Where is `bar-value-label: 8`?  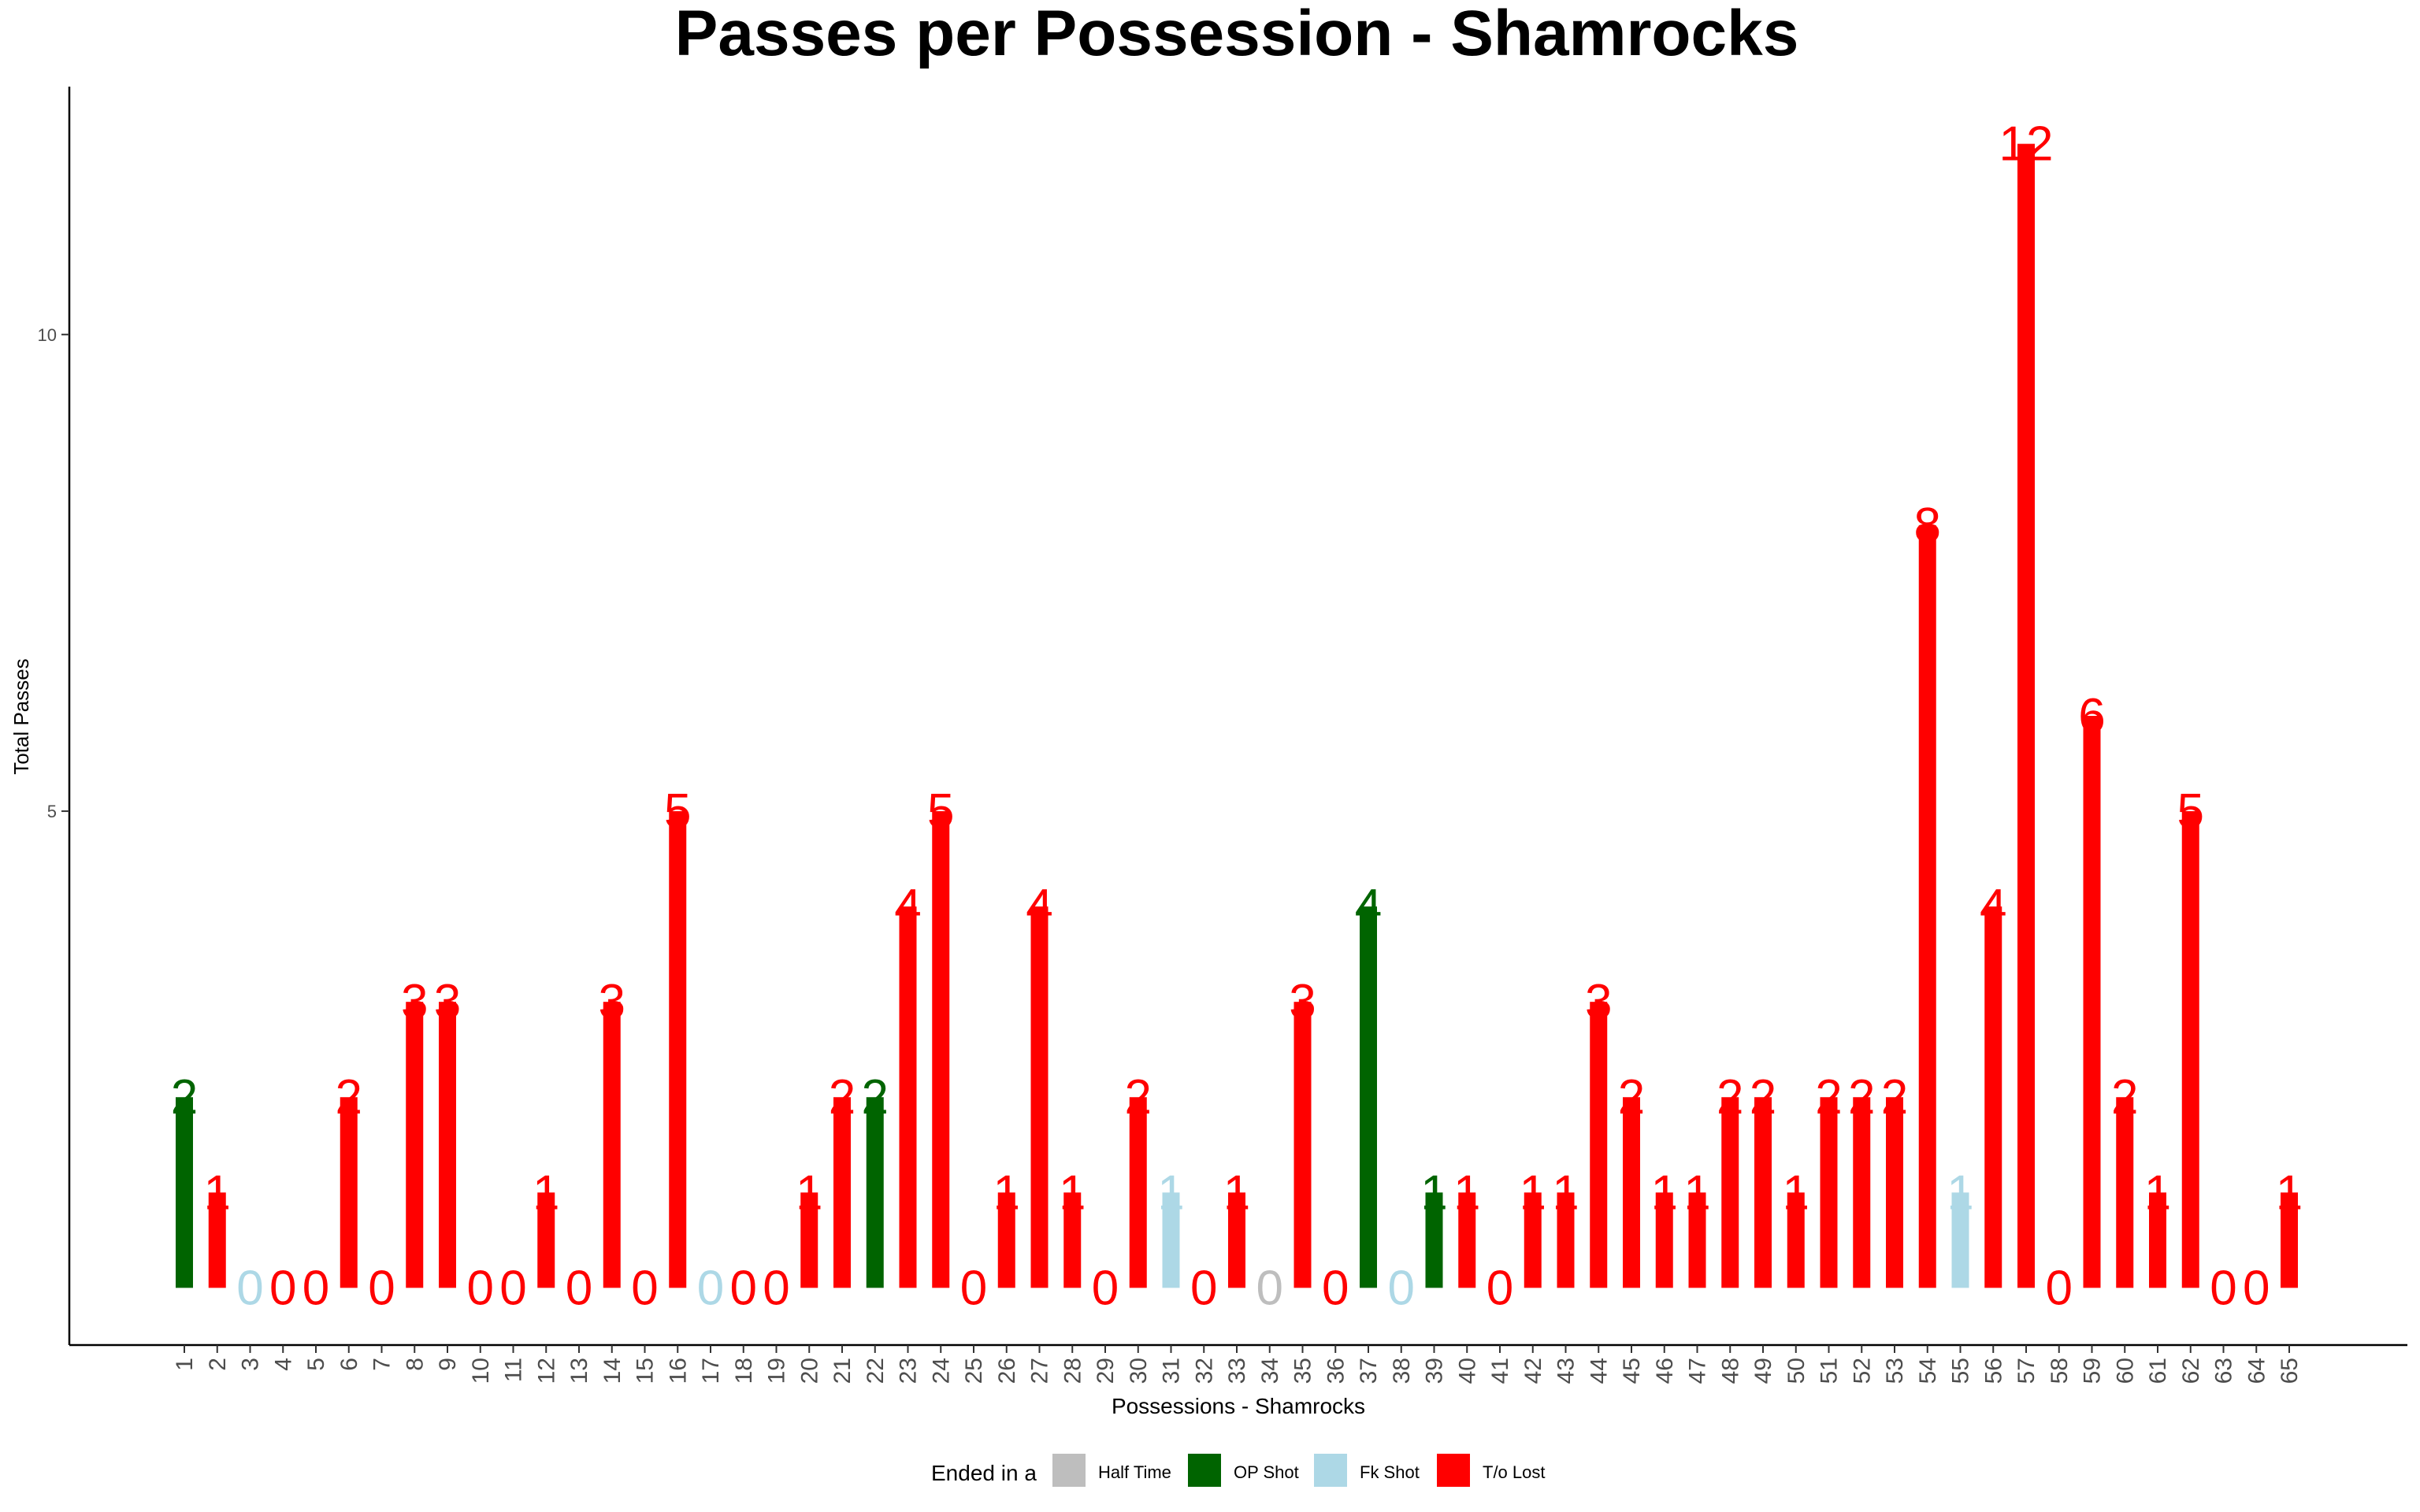
bar-value-label: 8 is located at coordinates (1927, 525).